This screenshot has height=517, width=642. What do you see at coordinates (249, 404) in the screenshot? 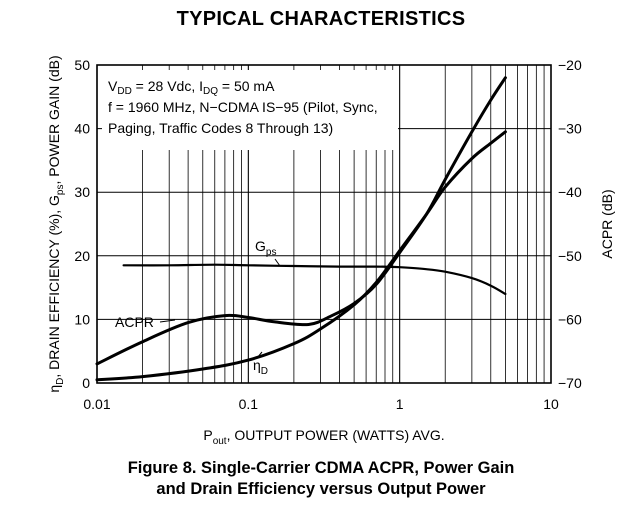
I see `x-tick-label: 0.1` at bounding box center [249, 404].